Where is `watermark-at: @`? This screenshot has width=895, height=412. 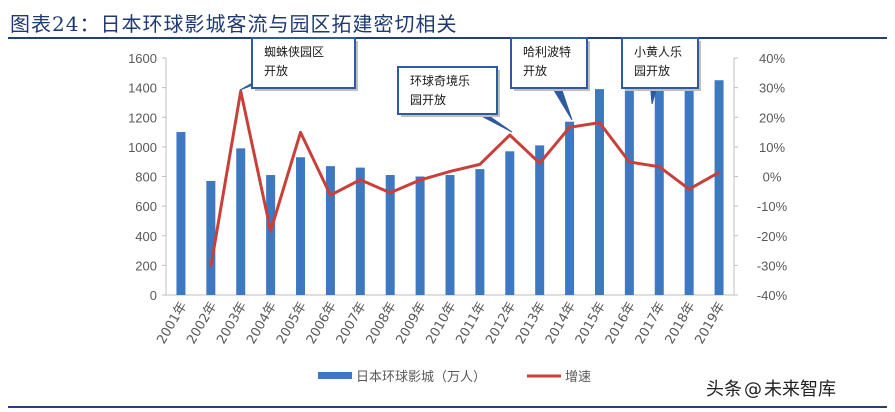
watermark-at: @ is located at coordinates (753, 389).